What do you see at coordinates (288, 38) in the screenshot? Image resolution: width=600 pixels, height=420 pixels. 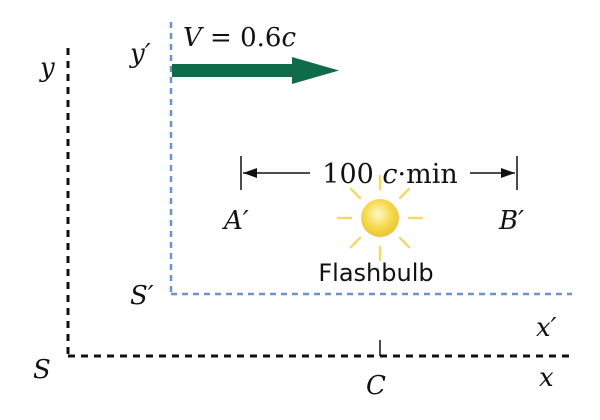 I see `velocity-unit: c` at bounding box center [288, 38].